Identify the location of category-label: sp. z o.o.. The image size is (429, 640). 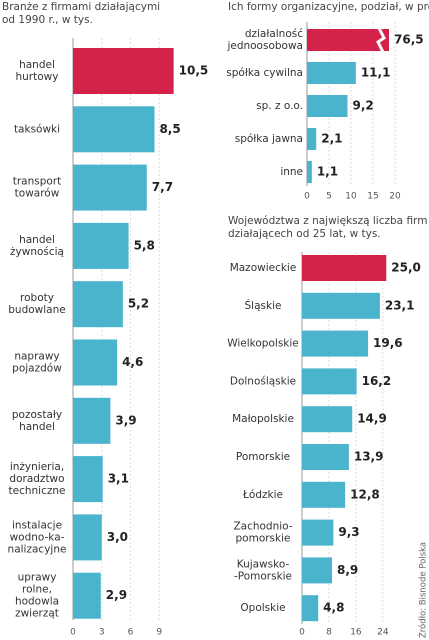
(279, 106).